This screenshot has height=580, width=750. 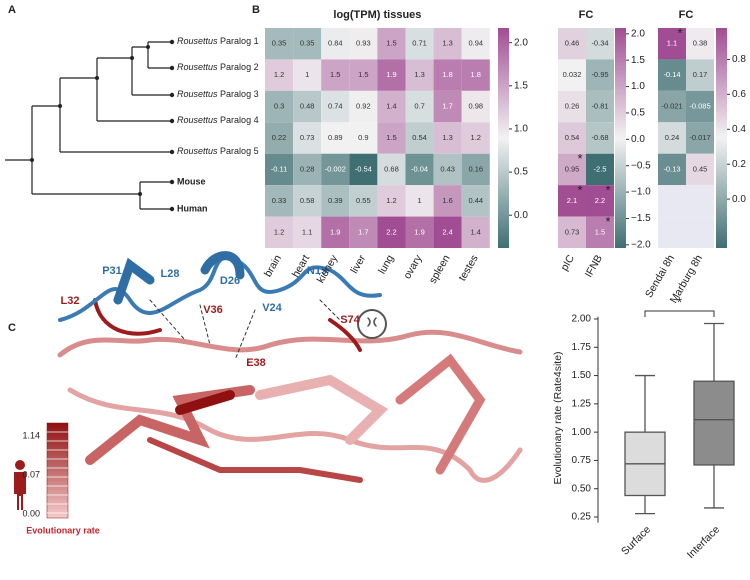 I want to click on cell-label: 0.7, so click(x=419, y=106).